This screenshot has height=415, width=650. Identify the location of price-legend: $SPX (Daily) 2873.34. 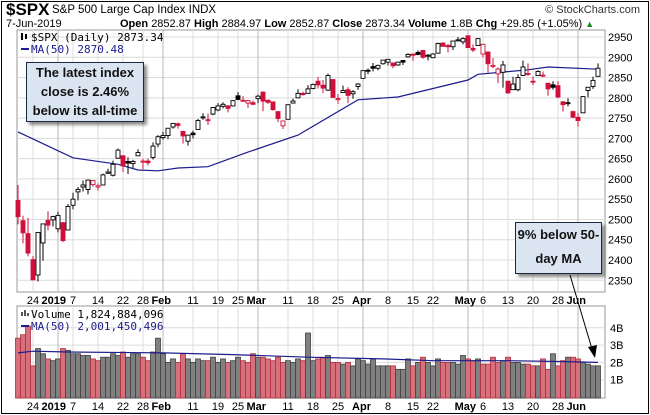
(97, 37).